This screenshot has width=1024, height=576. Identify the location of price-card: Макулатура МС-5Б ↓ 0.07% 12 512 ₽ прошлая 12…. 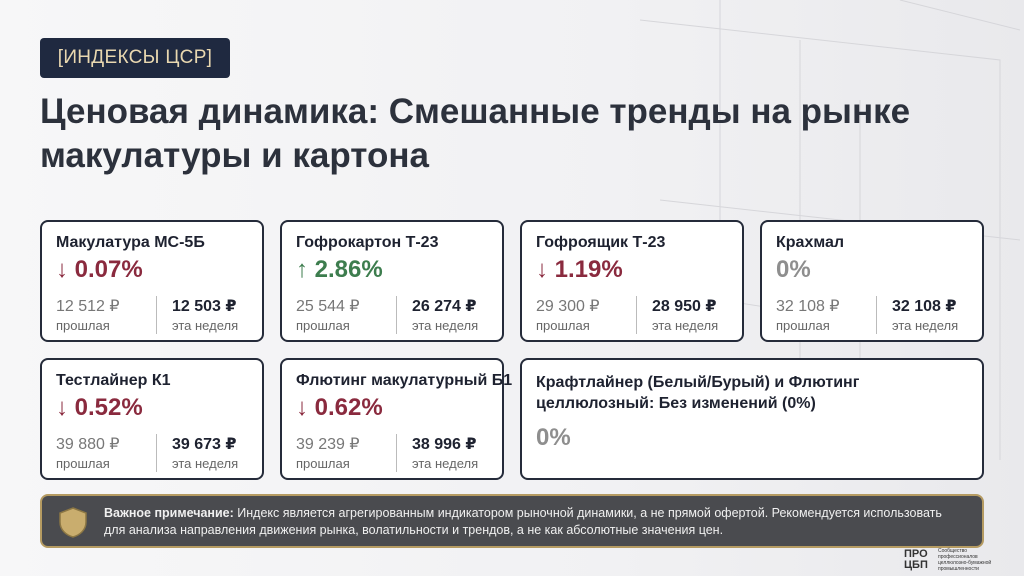
(152, 281).